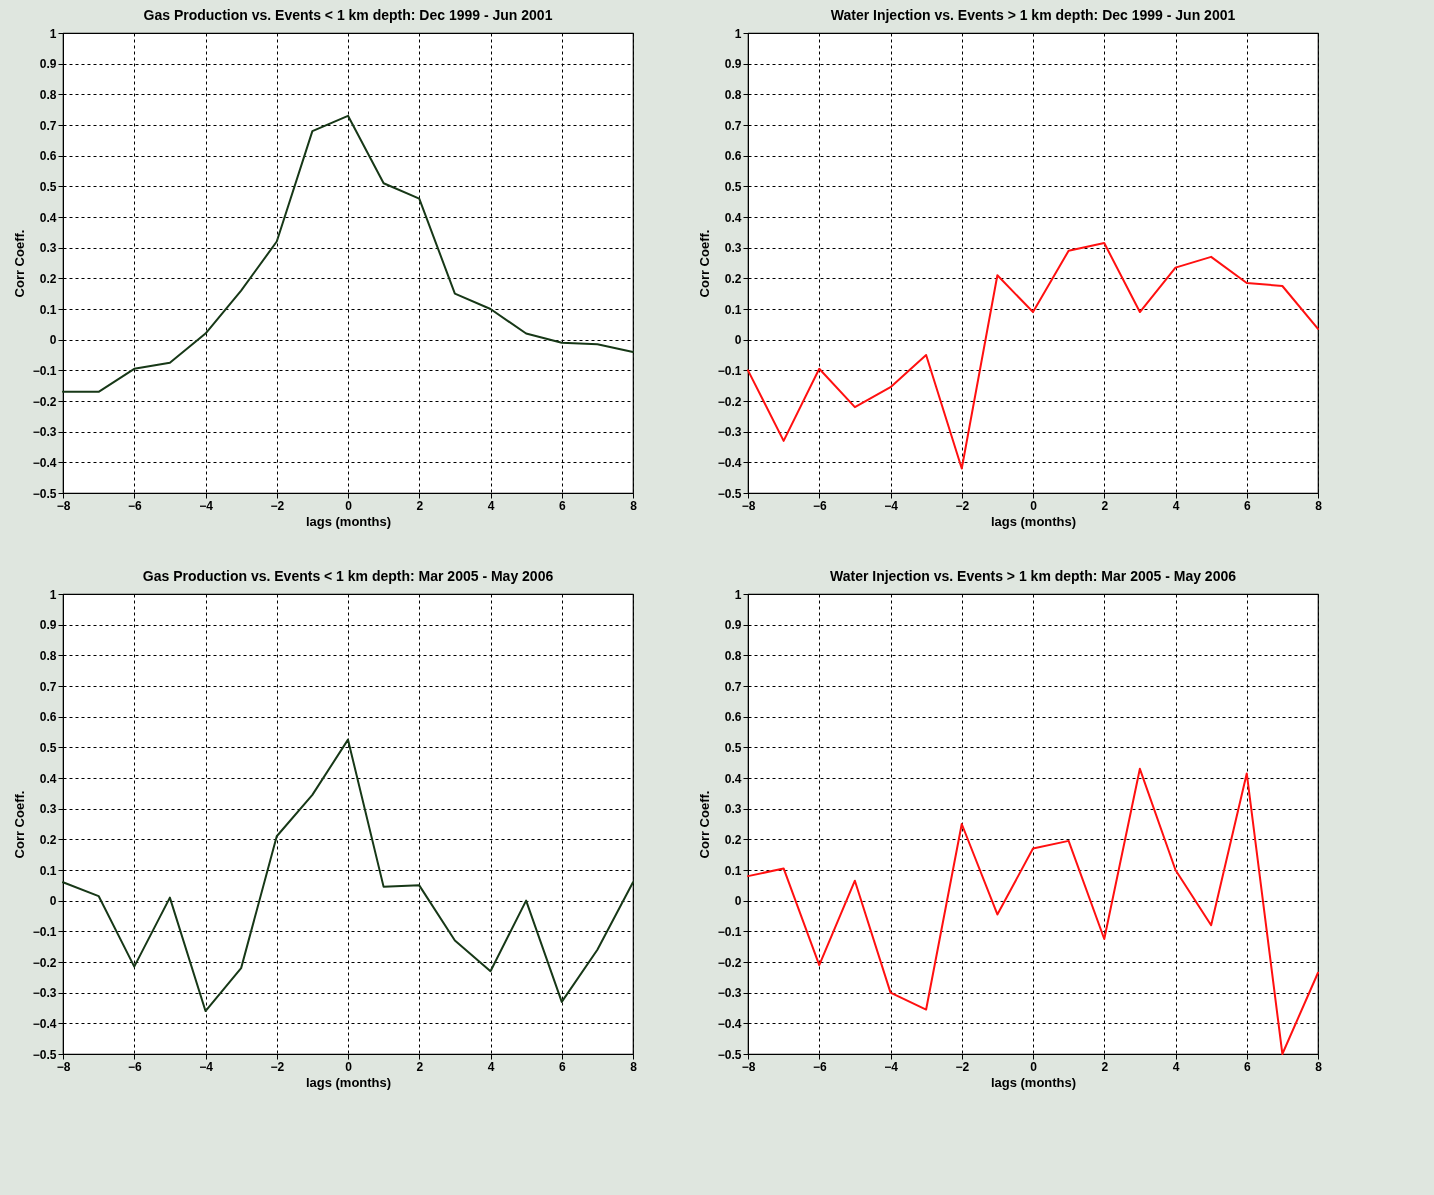 The height and width of the screenshot is (1195, 1434). I want to click on chart-title: Gas Production vs. Events < 1 km depth: Dec 1999 - Jun 2001, so click(348, 15).